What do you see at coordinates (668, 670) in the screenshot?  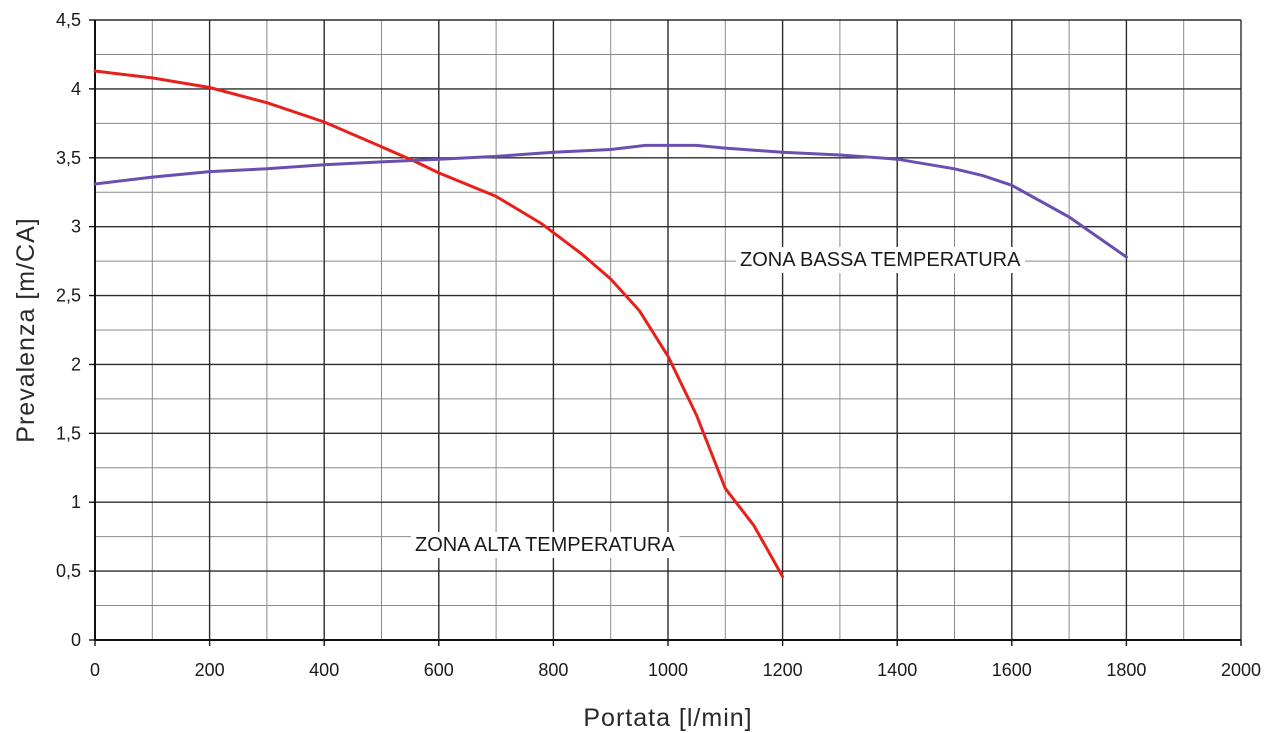 I see `x-tick-label: 1000` at bounding box center [668, 670].